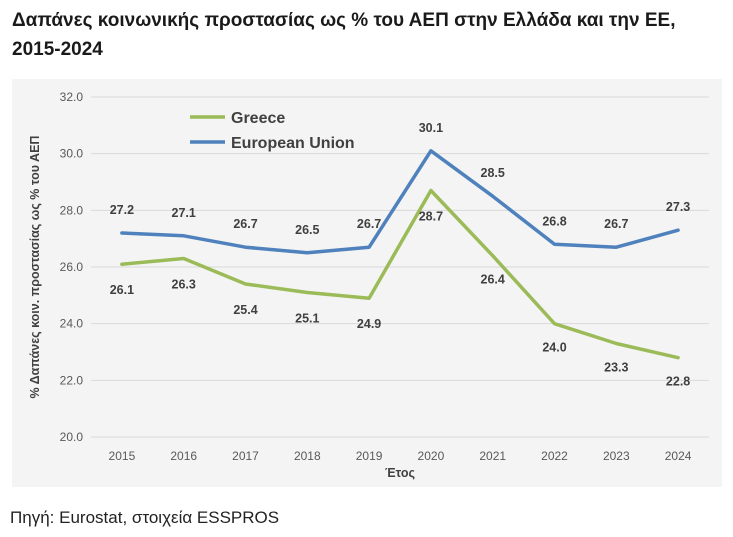  Describe the element at coordinates (145, 517) in the screenshot. I see `source-note: Πηγή: Eurostat, στοιχεία ESSPROS` at that location.